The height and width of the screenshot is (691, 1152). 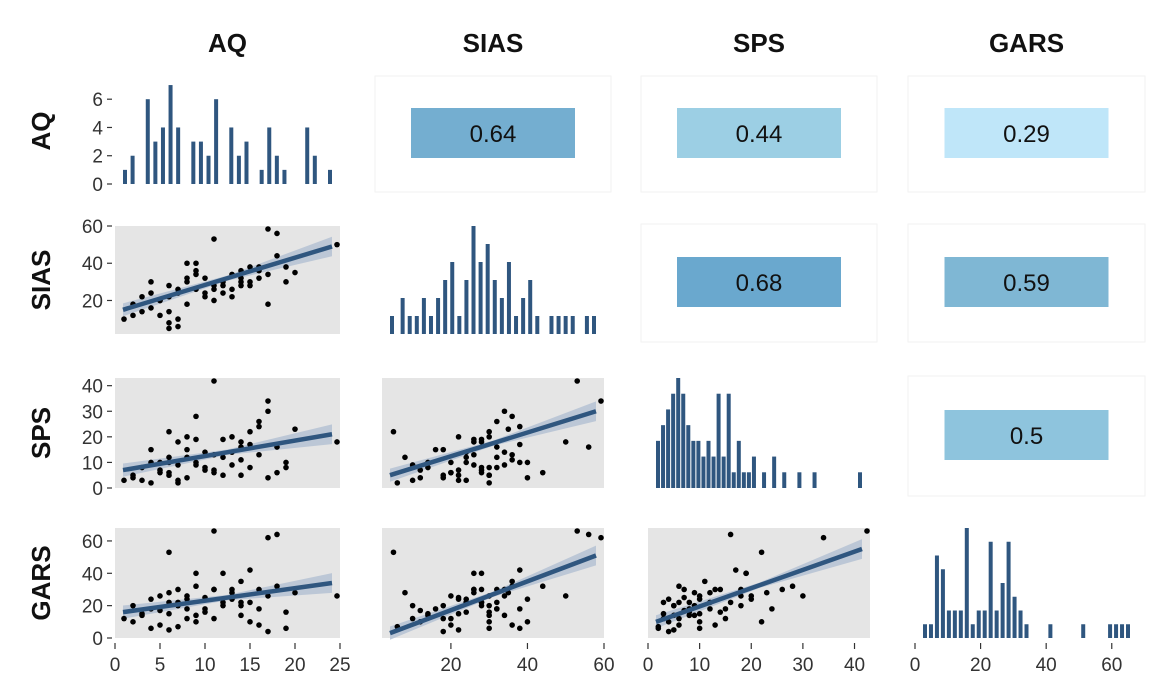 I want to click on correlation-tile-aq-sias, so click(x=493, y=133).